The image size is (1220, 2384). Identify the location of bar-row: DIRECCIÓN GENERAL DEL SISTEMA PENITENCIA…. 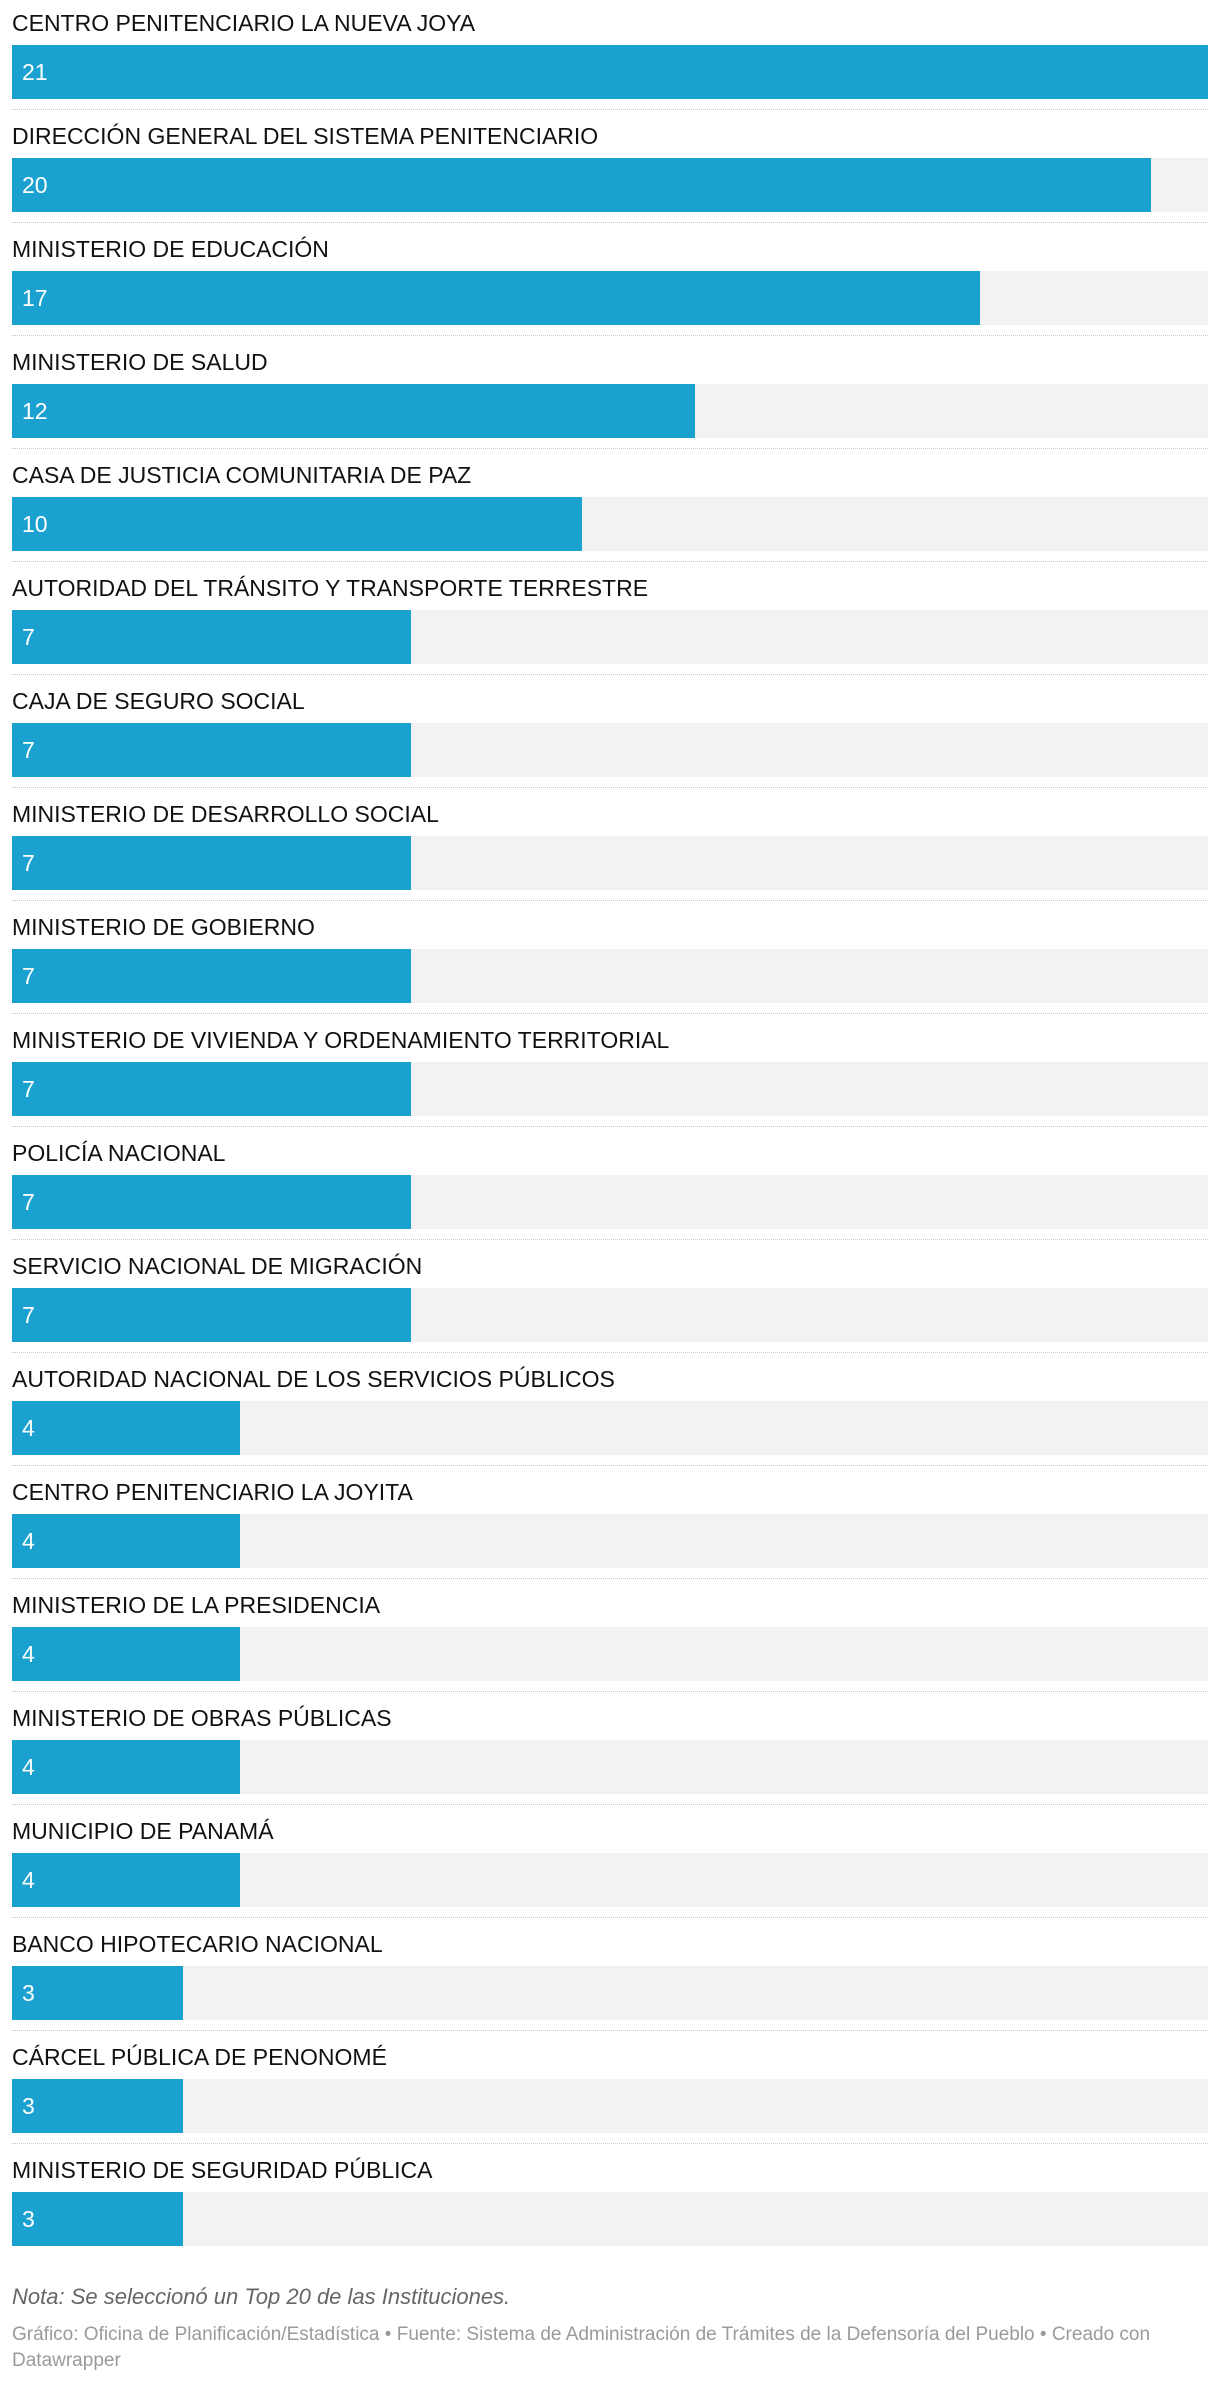
(610, 169).